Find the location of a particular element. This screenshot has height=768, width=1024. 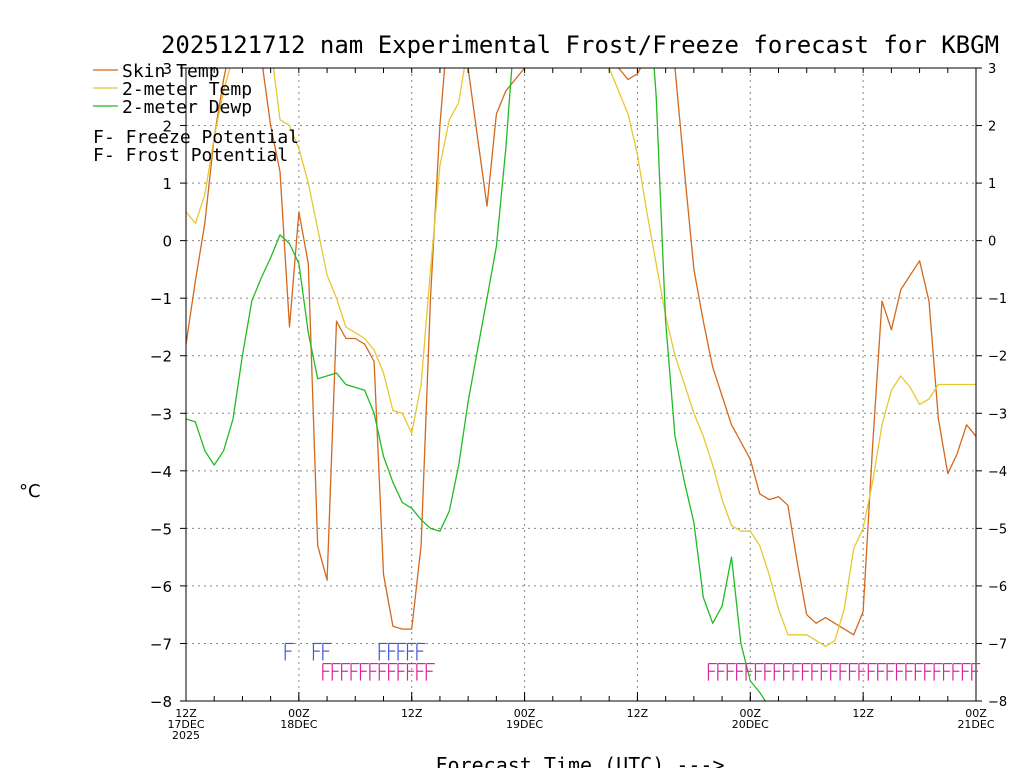

y-tick-label-right: −4 is located at coordinates (997, 472).